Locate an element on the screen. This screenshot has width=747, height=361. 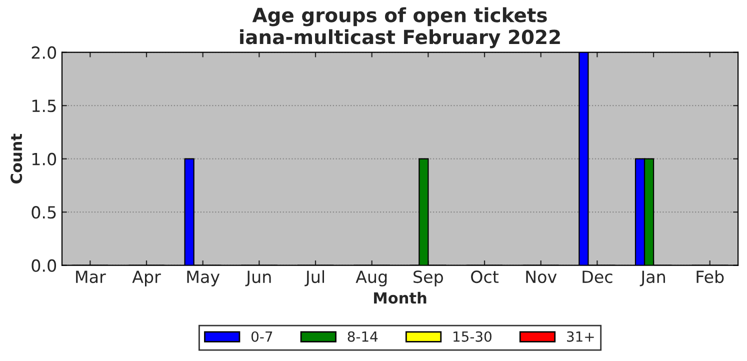
y-tick-label: 0.5 is located at coordinates (44, 212).